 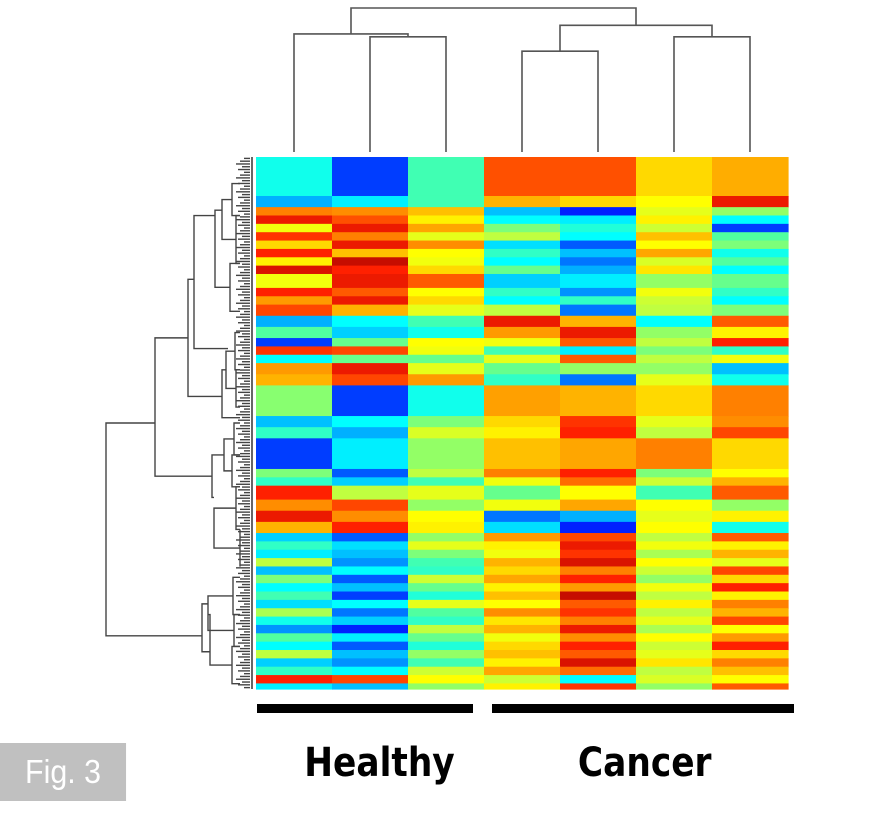 I want to click on column-dendrogram, so click(x=522, y=79).